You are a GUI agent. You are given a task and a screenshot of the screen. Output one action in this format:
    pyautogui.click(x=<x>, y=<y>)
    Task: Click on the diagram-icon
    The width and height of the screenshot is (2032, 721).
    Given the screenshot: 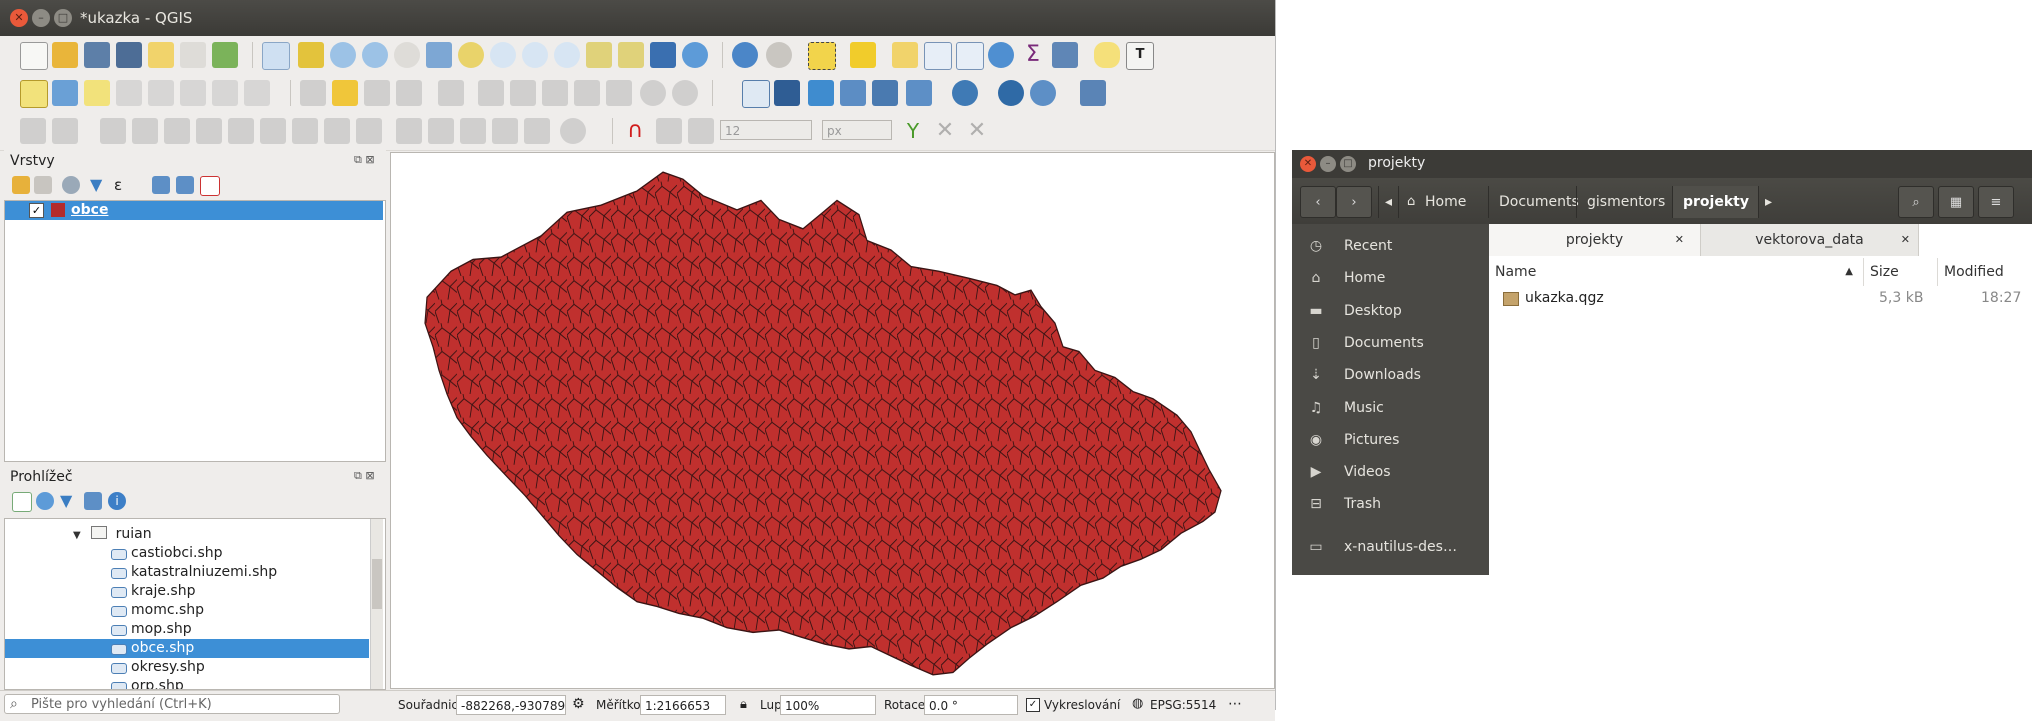 What is the action you would take?
    pyautogui.click(x=65, y=93)
    